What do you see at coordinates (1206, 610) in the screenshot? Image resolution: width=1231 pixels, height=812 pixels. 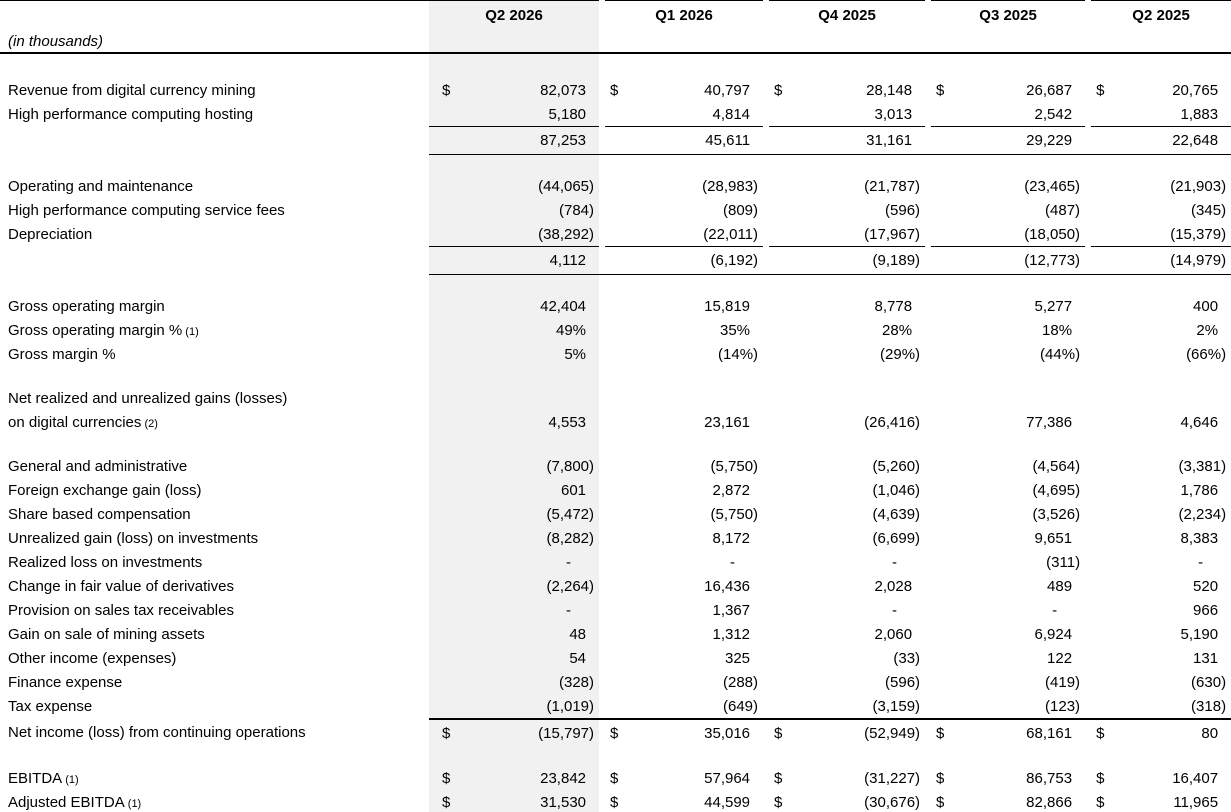 I see `value-cell: 966` at bounding box center [1206, 610].